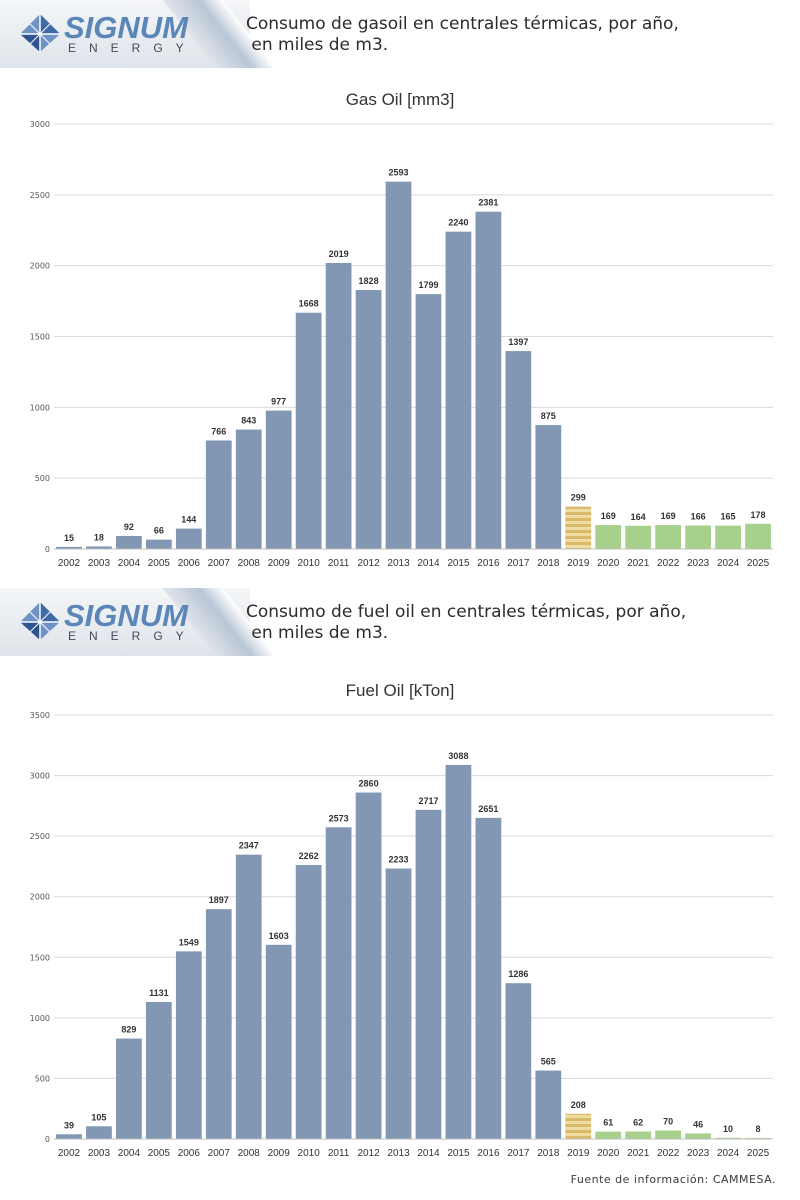  I want to click on data-label: 165, so click(728, 517).